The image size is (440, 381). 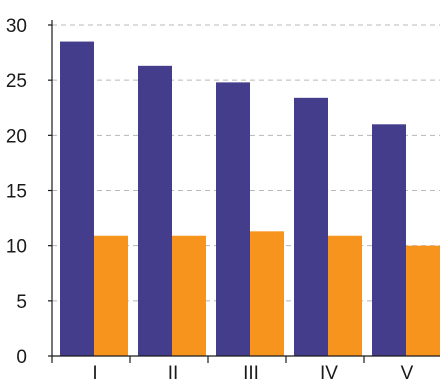 What do you see at coordinates (16, 136) in the screenshot?
I see `y-tick-label: 20` at bounding box center [16, 136].